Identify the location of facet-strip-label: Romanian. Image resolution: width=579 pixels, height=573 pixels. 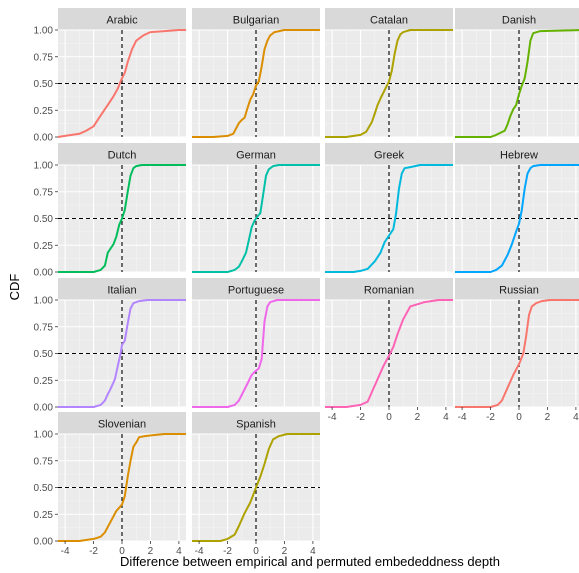
(389, 291).